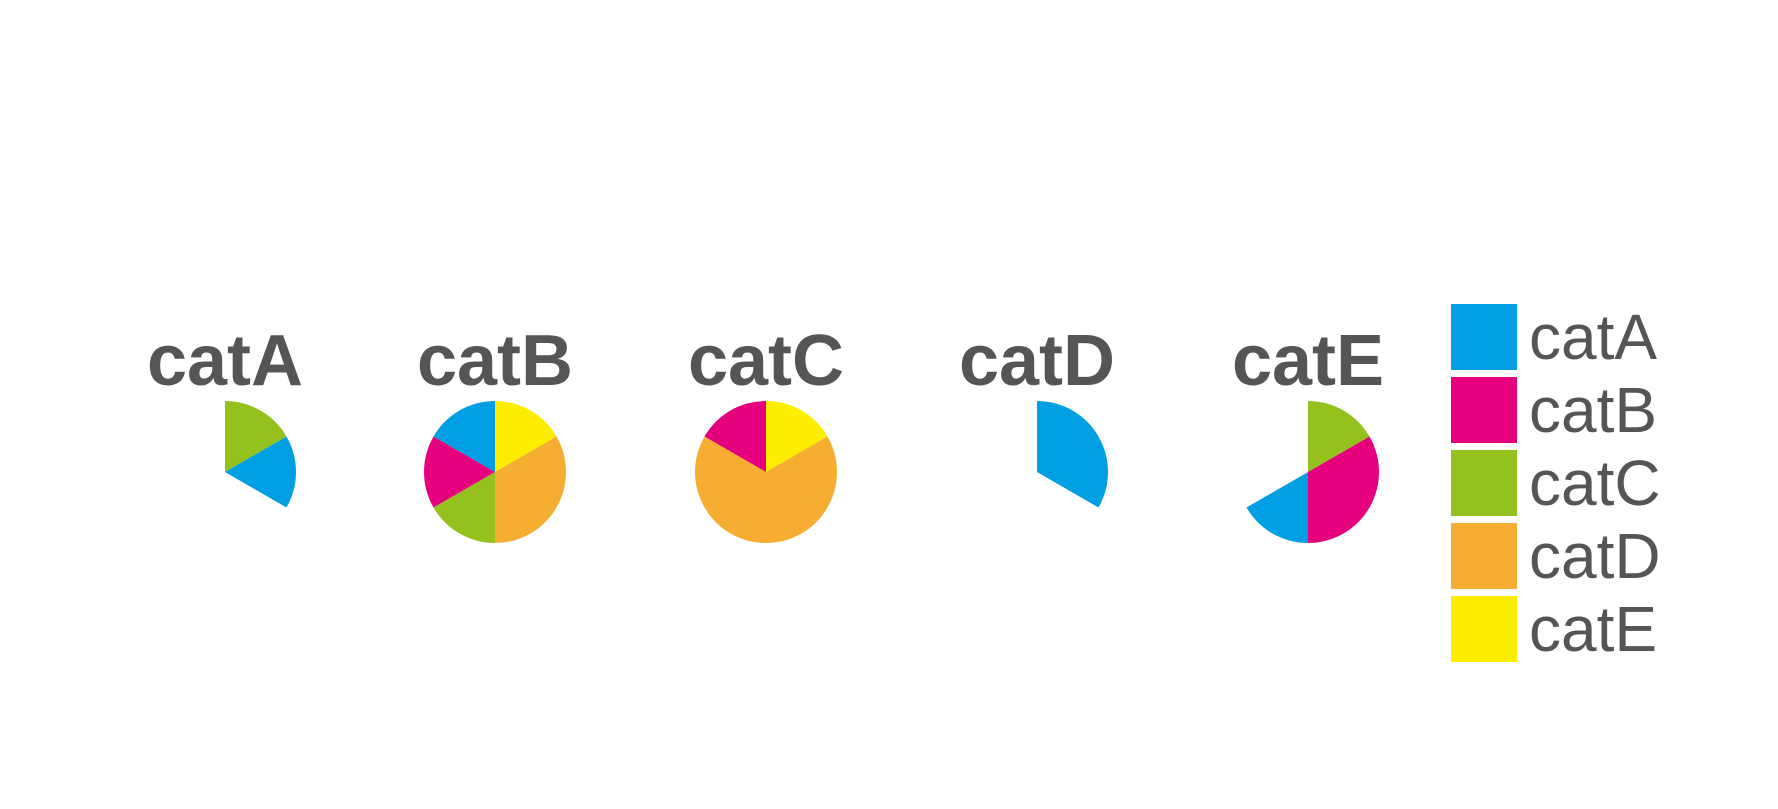  I want to click on facet-title: catE, so click(1308, 361).